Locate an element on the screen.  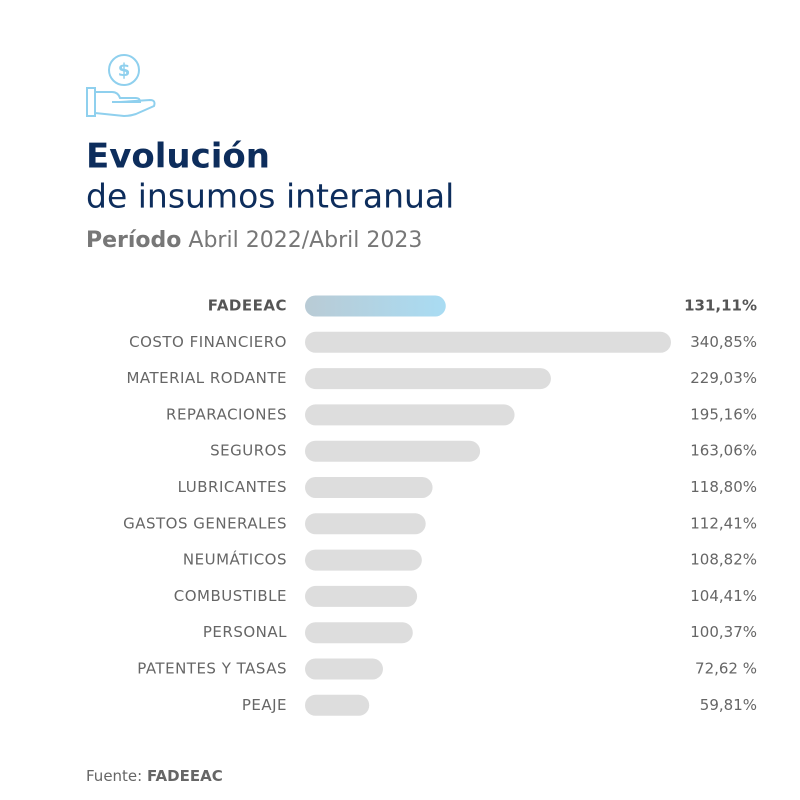
value-label: 72,62 % is located at coordinates (726, 669).